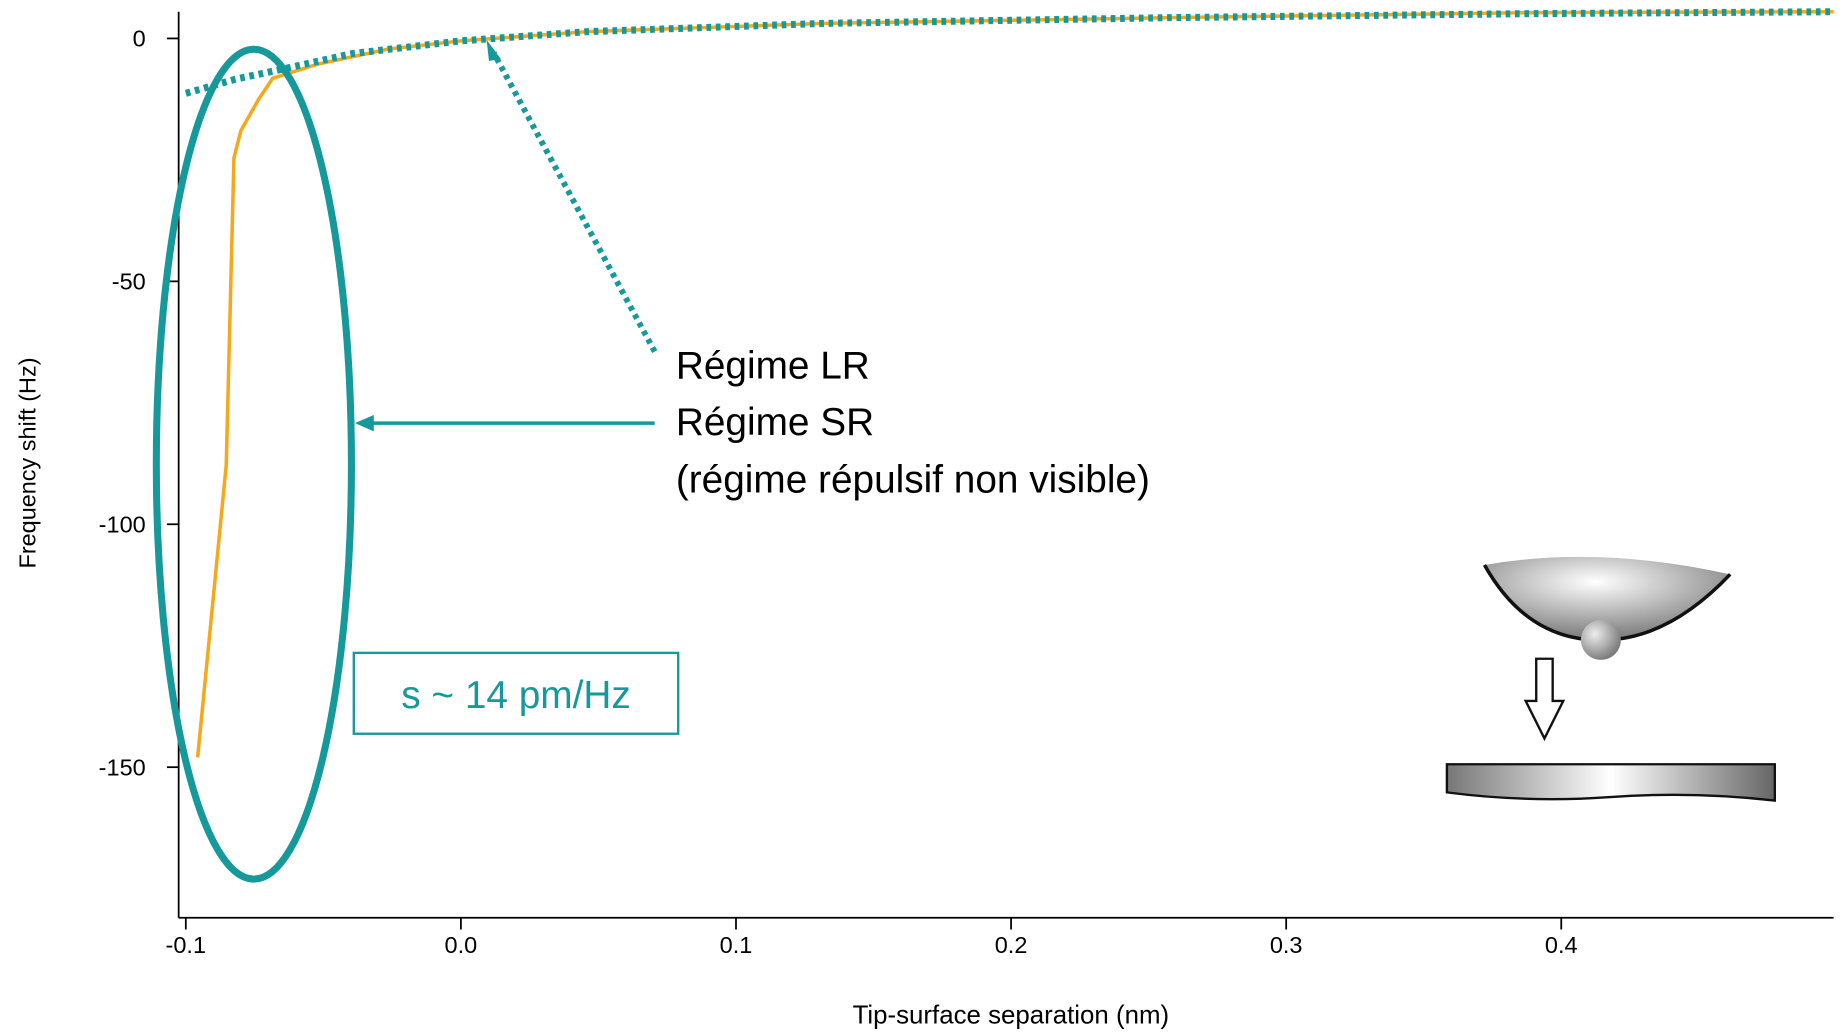  What do you see at coordinates (122, 525) in the screenshot?
I see `y-tick-label: -100` at bounding box center [122, 525].